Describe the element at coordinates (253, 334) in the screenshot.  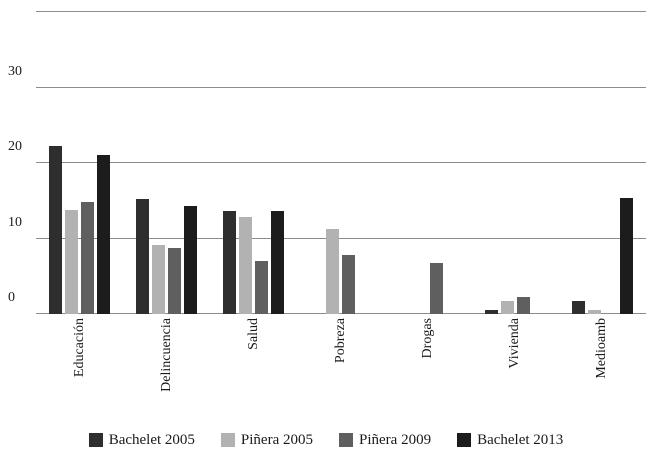
I see `x-axis-label: Salud` at that location.